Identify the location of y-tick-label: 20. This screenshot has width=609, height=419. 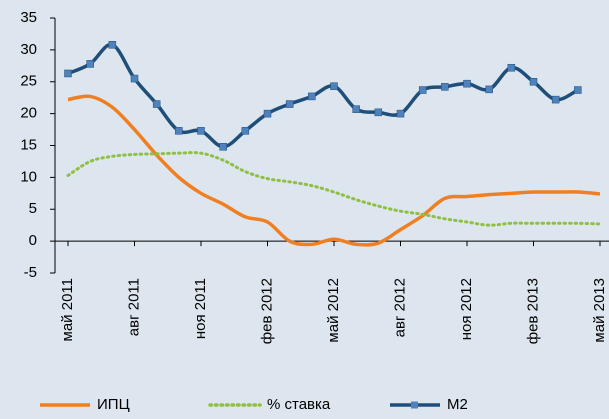
(28, 113).